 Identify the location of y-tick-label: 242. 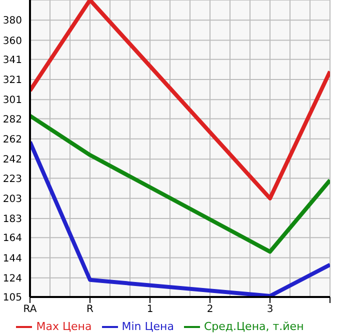
(12, 160).